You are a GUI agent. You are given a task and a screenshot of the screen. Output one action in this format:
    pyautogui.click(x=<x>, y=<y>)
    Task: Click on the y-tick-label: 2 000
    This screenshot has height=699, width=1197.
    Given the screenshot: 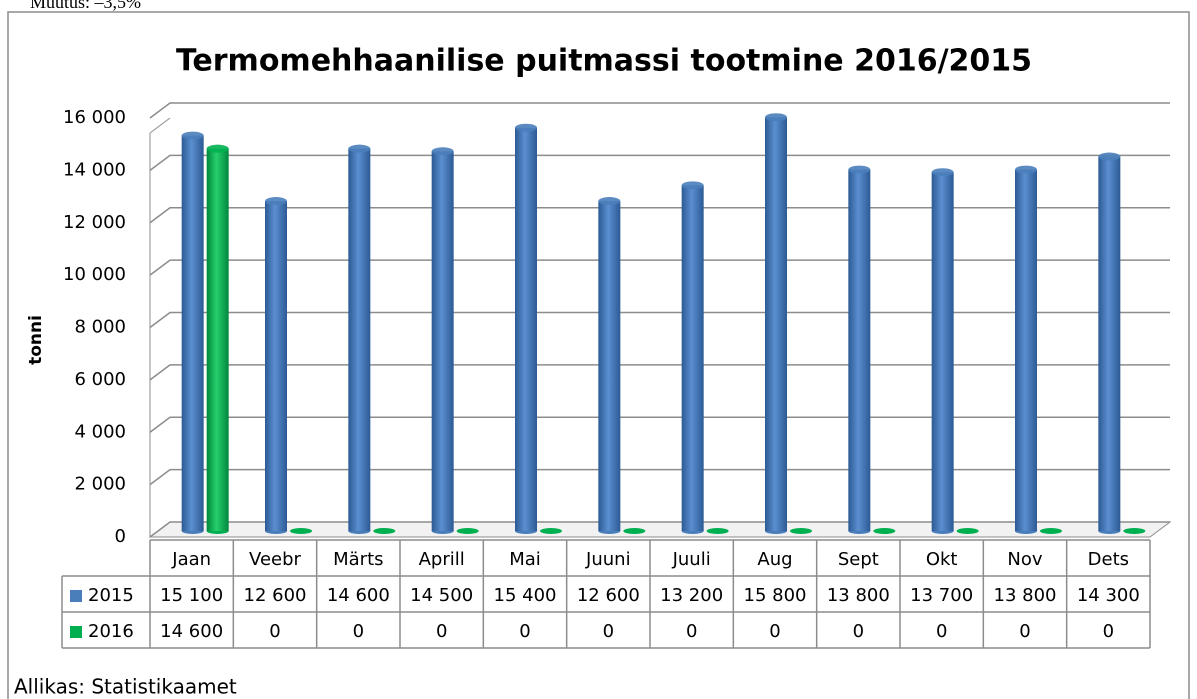 What is the action you would take?
    pyautogui.click(x=100, y=484)
    